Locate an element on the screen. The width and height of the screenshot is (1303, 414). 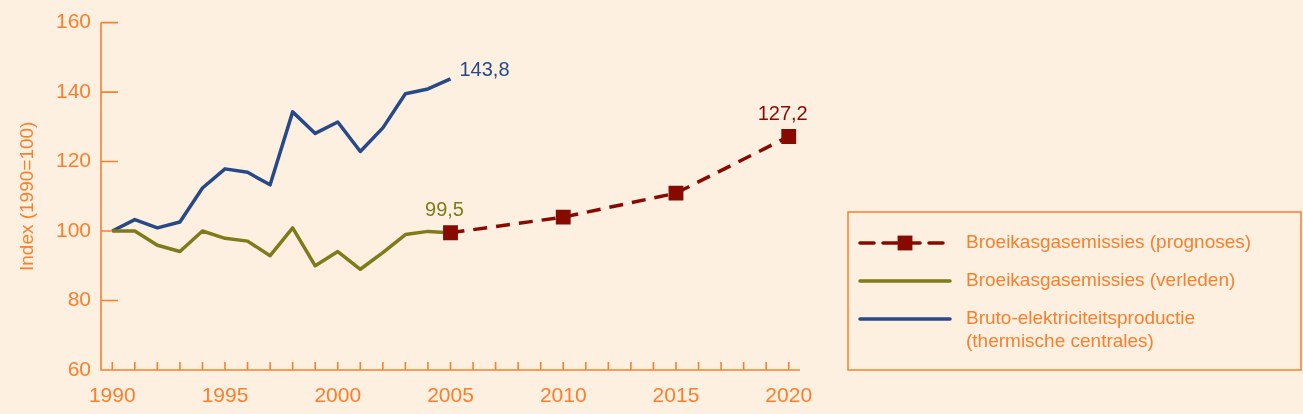
y-tick-label: 100 is located at coordinates (73, 229).